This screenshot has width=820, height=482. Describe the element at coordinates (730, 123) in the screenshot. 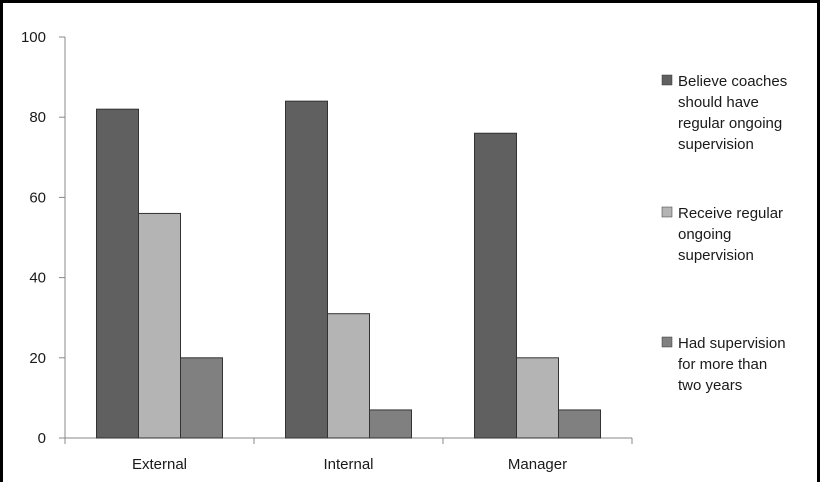

I see `legend-label: regular ongoing` at that location.